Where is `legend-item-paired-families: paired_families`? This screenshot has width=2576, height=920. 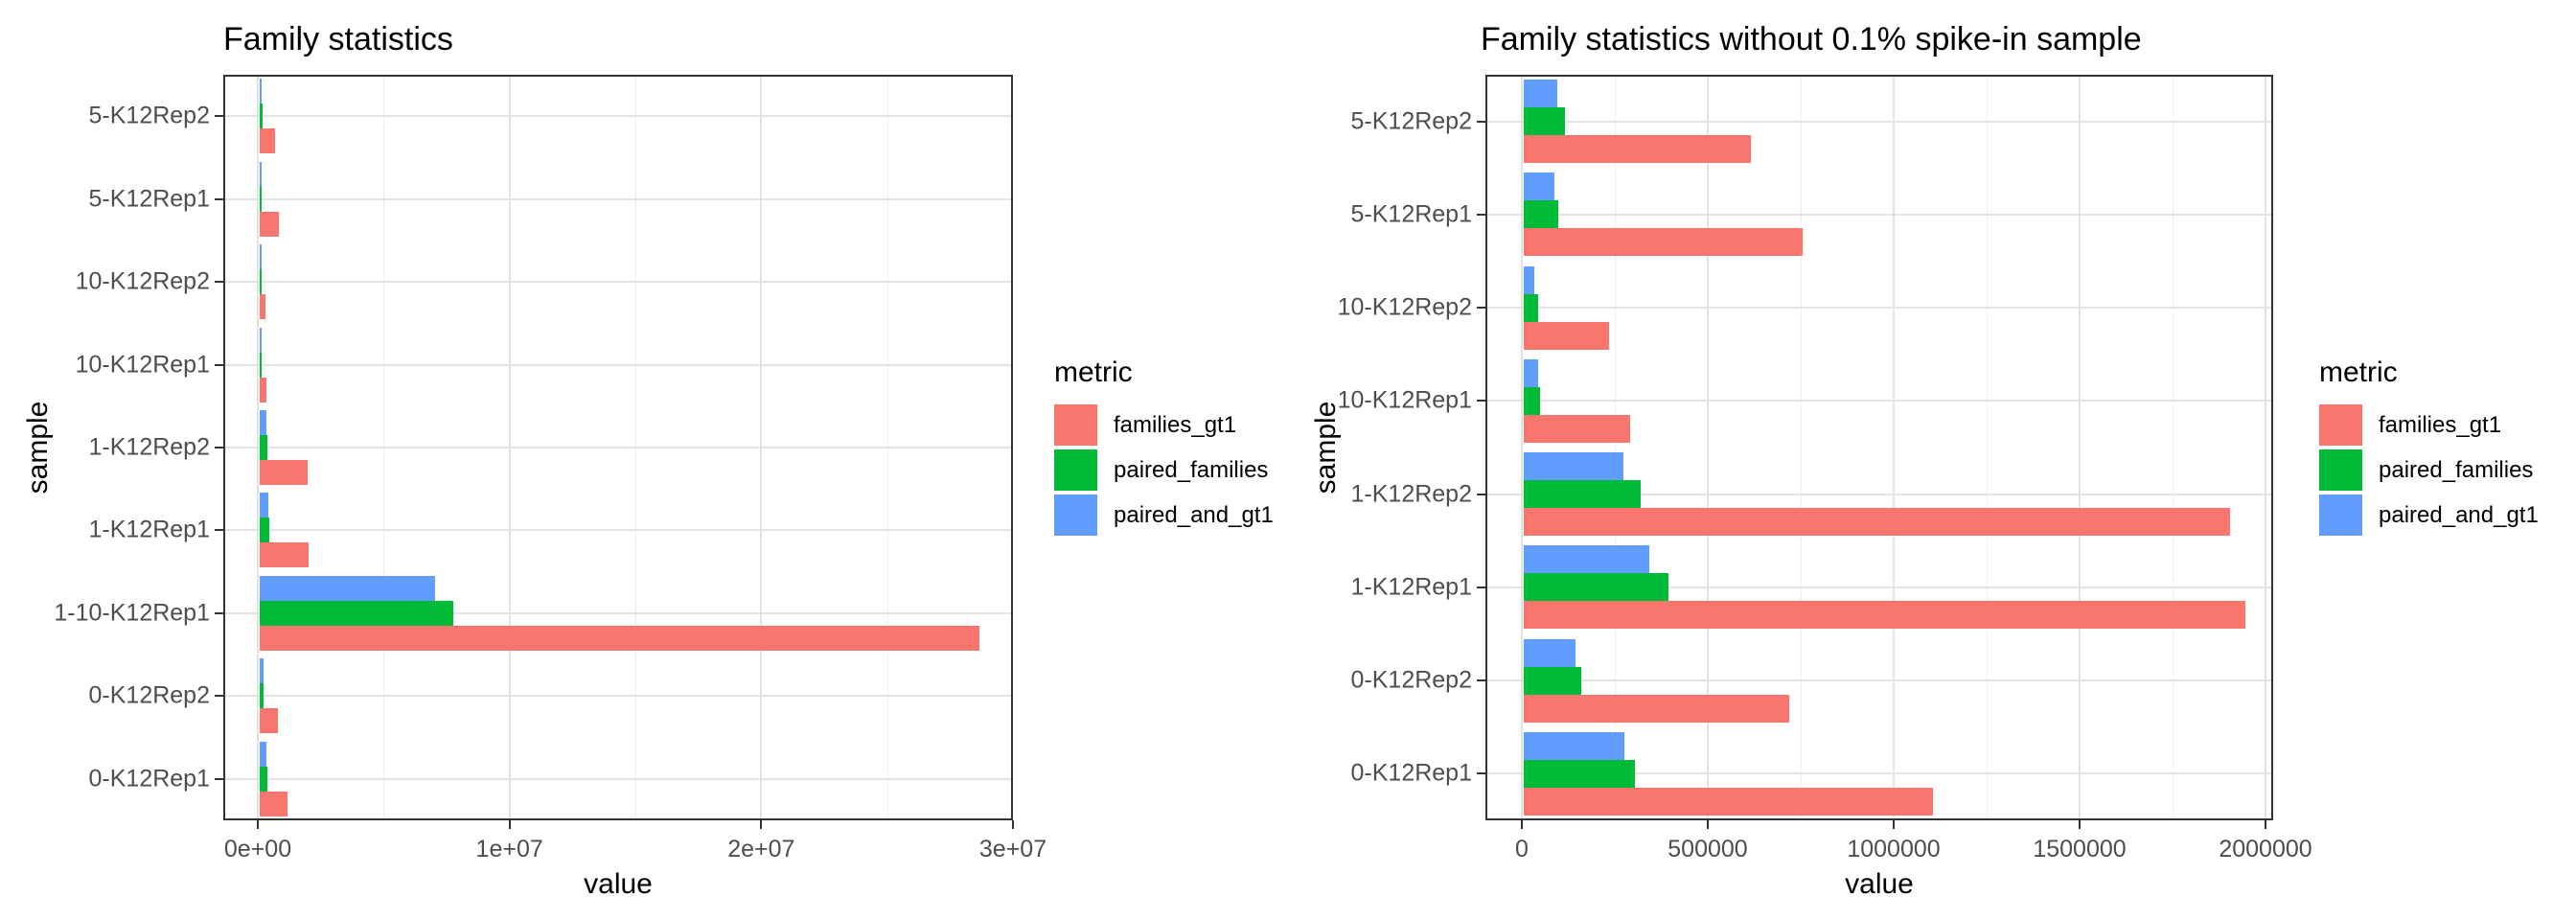
legend-item-paired-families: paired_families is located at coordinates (2429, 470).